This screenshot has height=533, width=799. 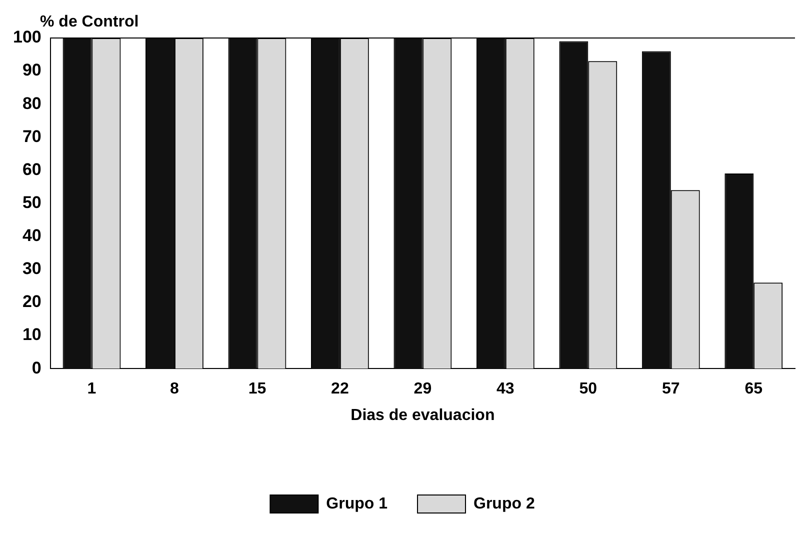 I want to click on legend-label: Grupo 2, so click(x=504, y=503).